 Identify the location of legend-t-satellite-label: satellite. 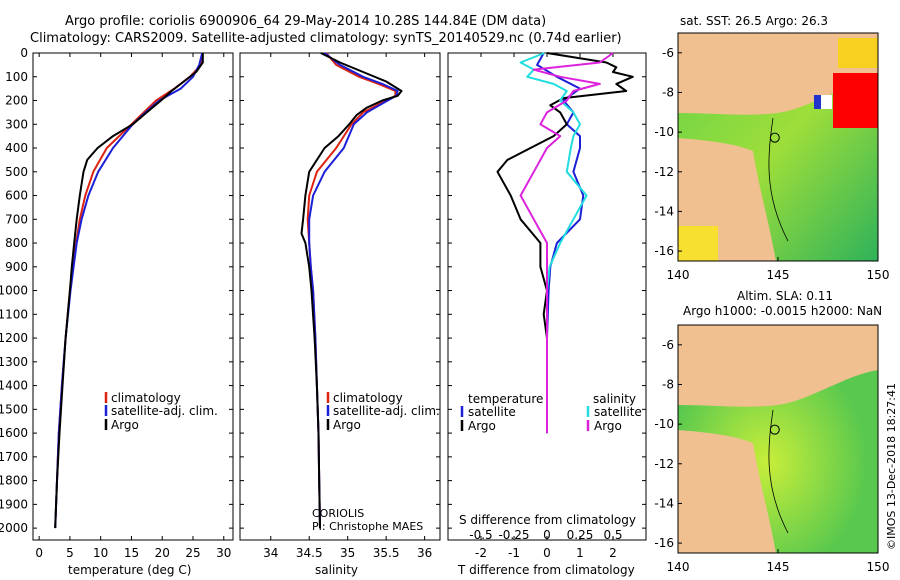
(492, 412).